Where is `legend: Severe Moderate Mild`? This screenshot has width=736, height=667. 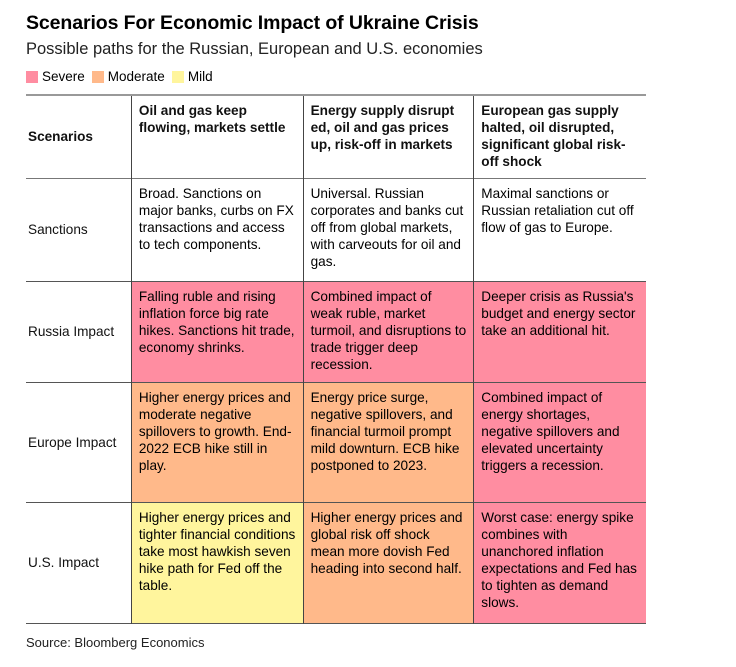 legend: Severe Moderate Mild is located at coordinates (123, 76).